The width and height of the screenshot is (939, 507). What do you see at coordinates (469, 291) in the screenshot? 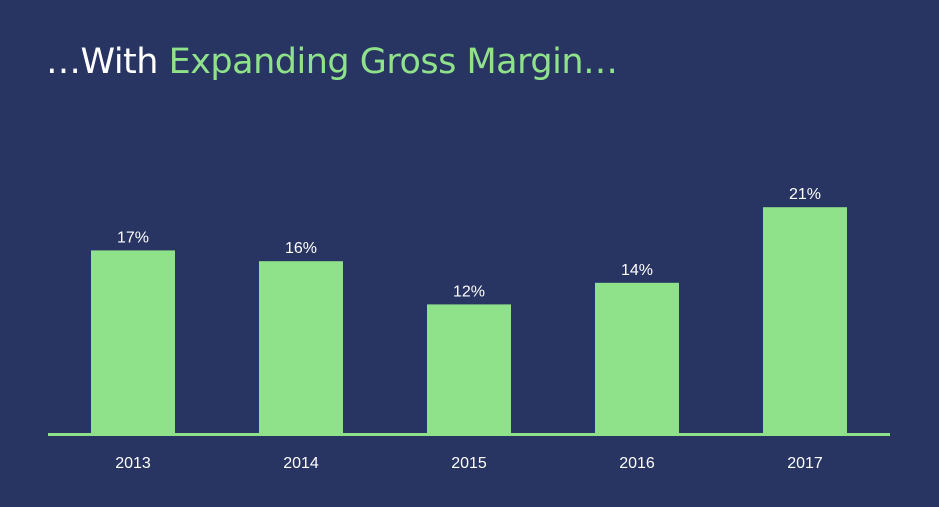
I see `bar-value-label-2015: 12%` at bounding box center [469, 291].